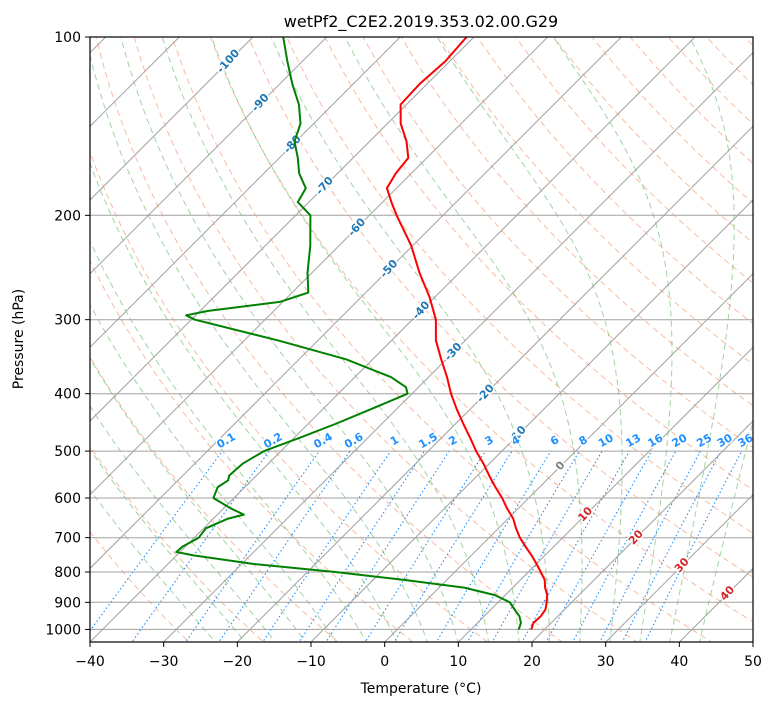 The height and width of the screenshot is (708, 775). What do you see at coordinates (583, 440) in the screenshot?
I see `mixing-ratio-label: 8` at bounding box center [583, 440].